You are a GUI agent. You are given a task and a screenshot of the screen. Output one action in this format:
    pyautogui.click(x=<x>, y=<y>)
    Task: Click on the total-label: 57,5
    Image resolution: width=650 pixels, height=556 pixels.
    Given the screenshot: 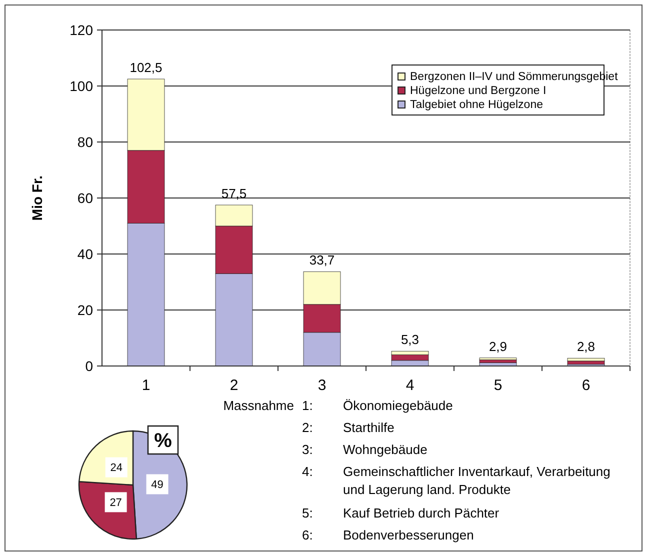 What is the action you would take?
    pyautogui.click(x=234, y=193)
    